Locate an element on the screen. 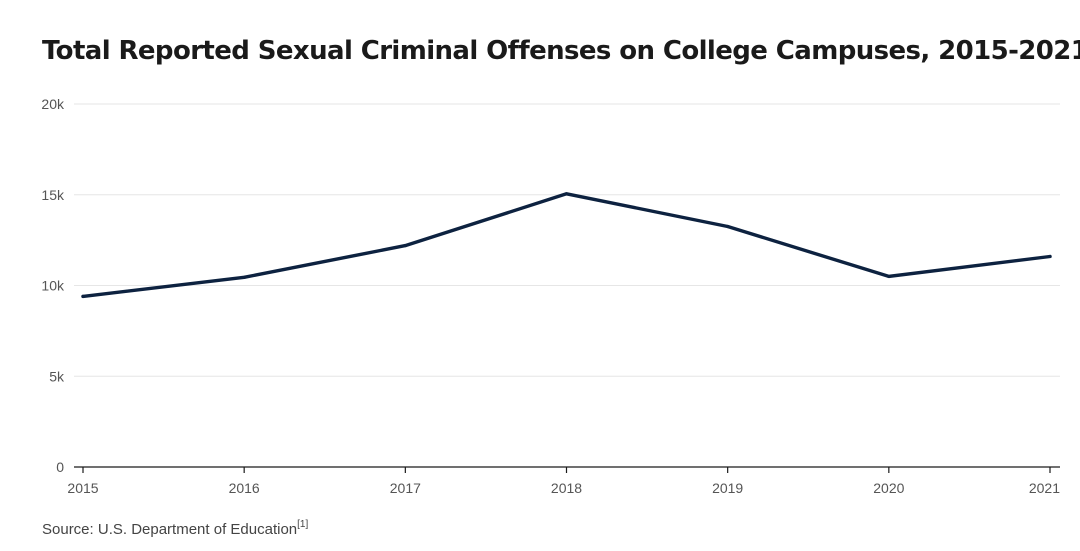 The width and height of the screenshot is (1080, 551). y-tick-label: 10k is located at coordinates (53, 286).